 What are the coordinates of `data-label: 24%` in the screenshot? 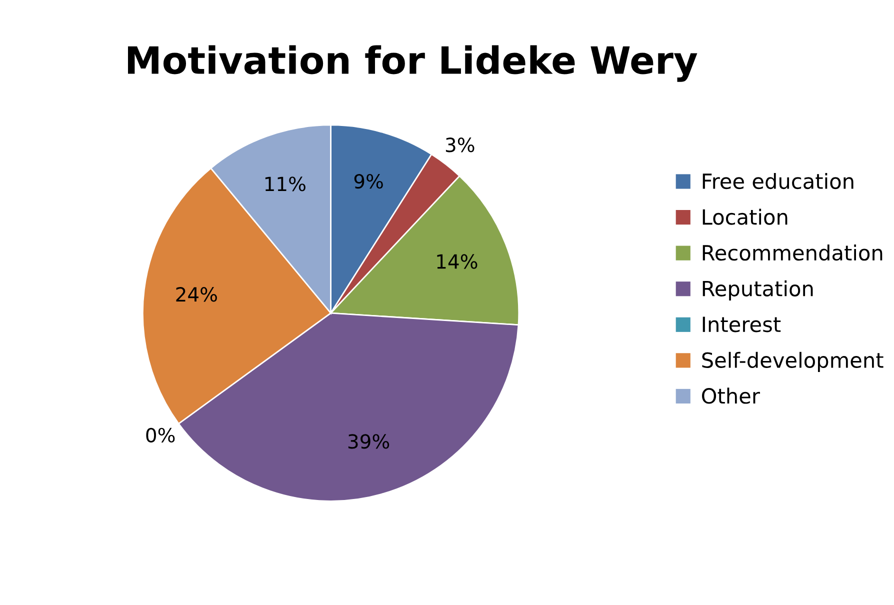 It's located at (196, 294).